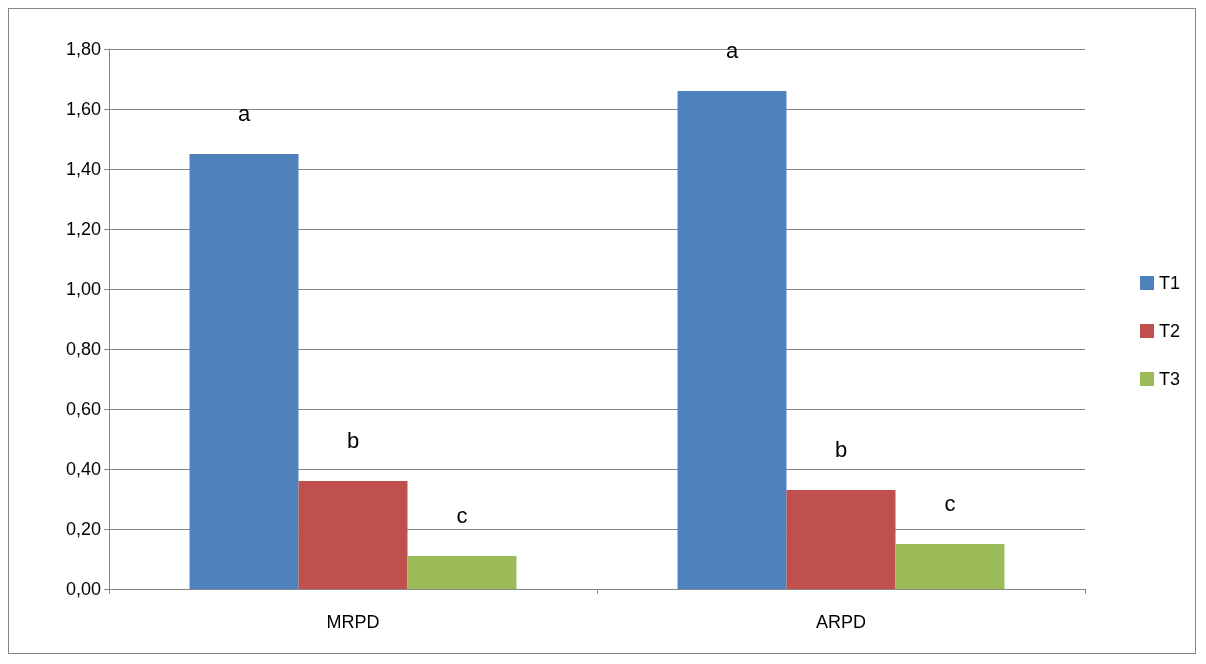 The width and height of the screenshot is (1206, 664). What do you see at coordinates (83, 289) in the screenshot?
I see `y-tick-label: 1,00` at bounding box center [83, 289].